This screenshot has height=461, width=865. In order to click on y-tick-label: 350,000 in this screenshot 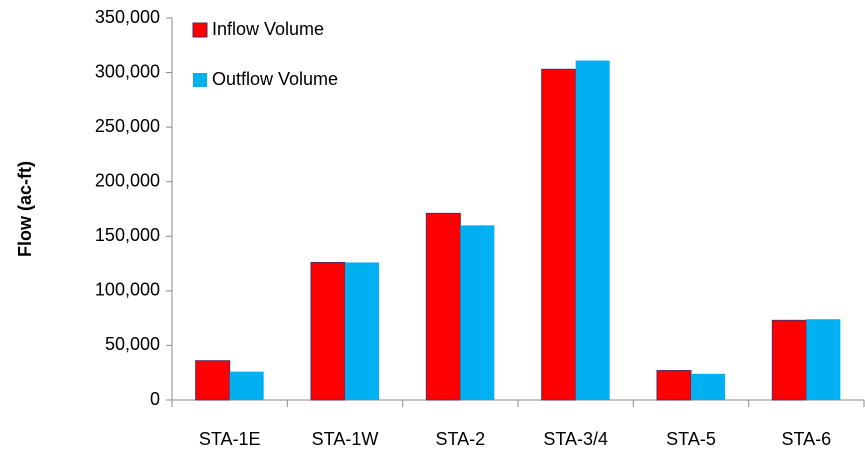, I will do `click(127, 17)`.